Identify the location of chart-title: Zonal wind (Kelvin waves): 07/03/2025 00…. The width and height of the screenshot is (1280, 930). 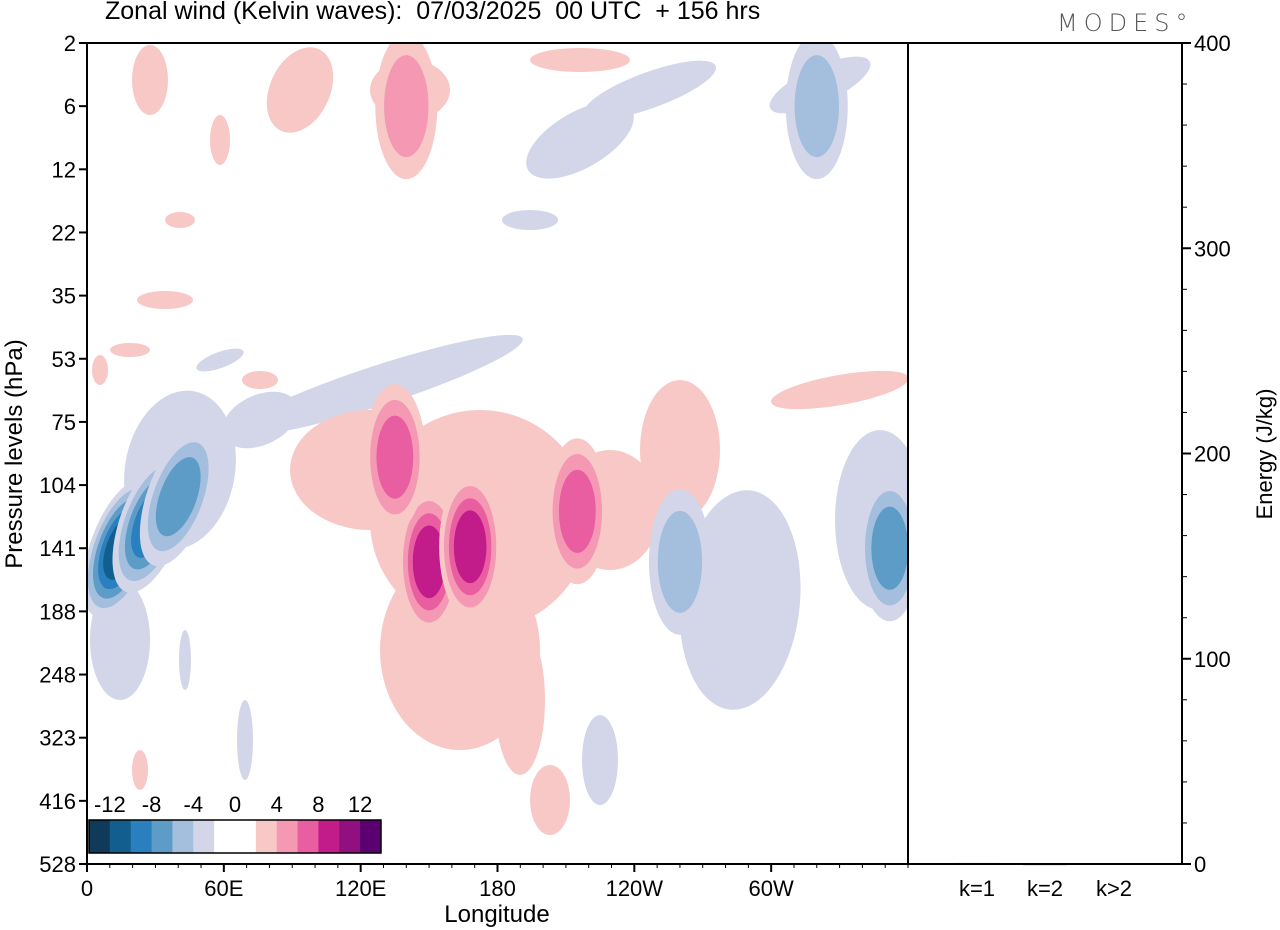
(433, 12).